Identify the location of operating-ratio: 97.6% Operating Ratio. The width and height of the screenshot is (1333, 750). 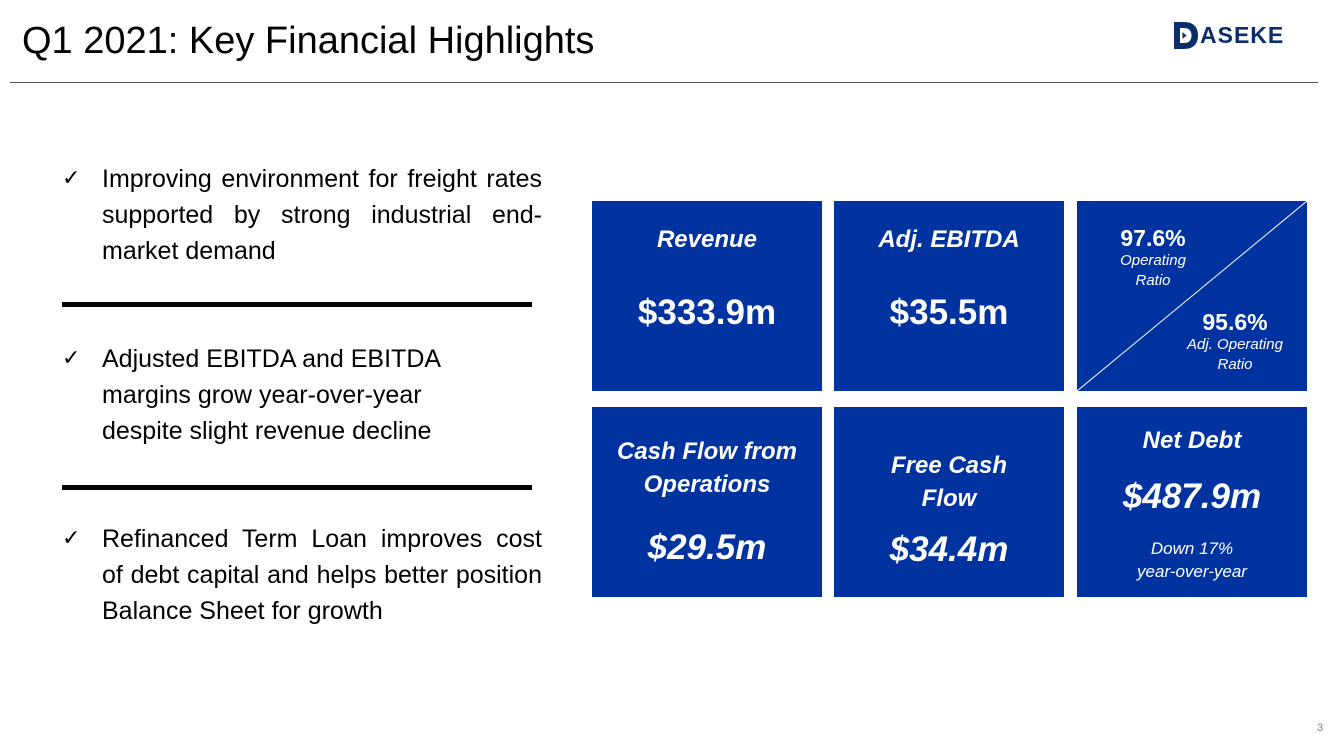
(1153, 258).